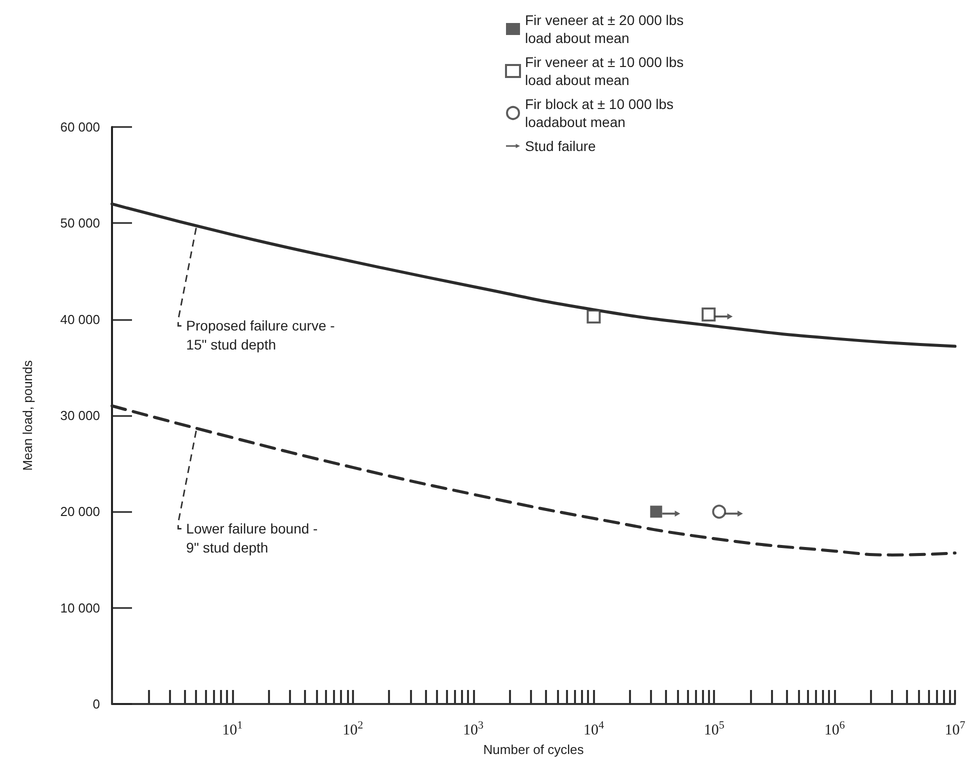  What do you see at coordinates (27, 415) in the screenshot?
I see `y-axis-title: Mean load, pounds` at bounding box center [27, 415].